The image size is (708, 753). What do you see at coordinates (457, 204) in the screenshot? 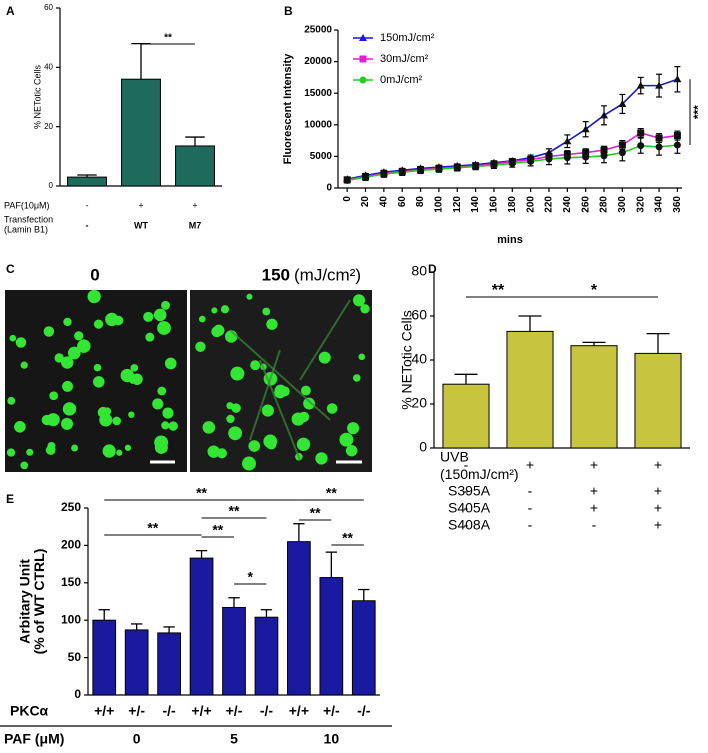
I see `x-tick-label: 120` at bounding box center [457, 204].